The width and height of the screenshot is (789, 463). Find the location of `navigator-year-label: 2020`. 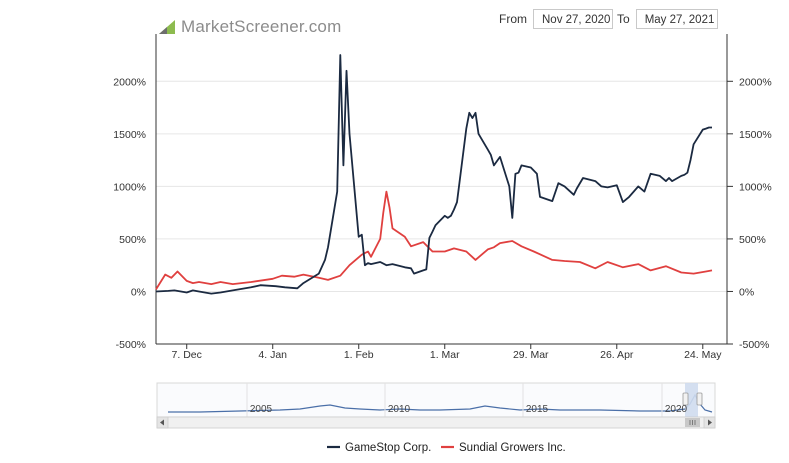

navigator-year-label: 2020 is located at coordinates (676, 409).